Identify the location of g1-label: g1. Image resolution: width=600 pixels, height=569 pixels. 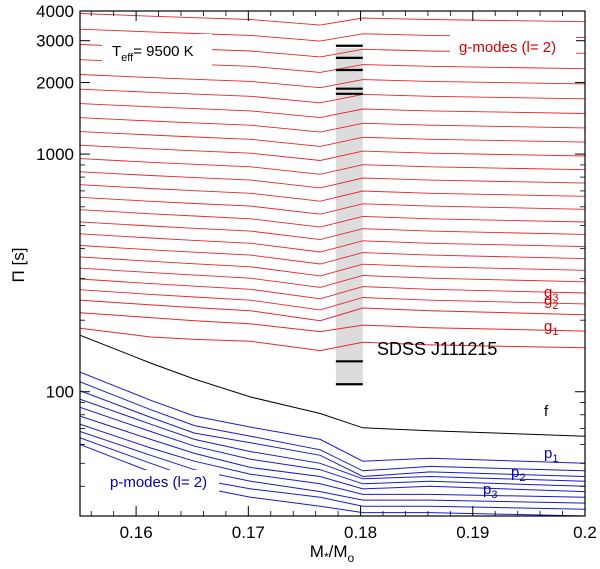
(551, 328).